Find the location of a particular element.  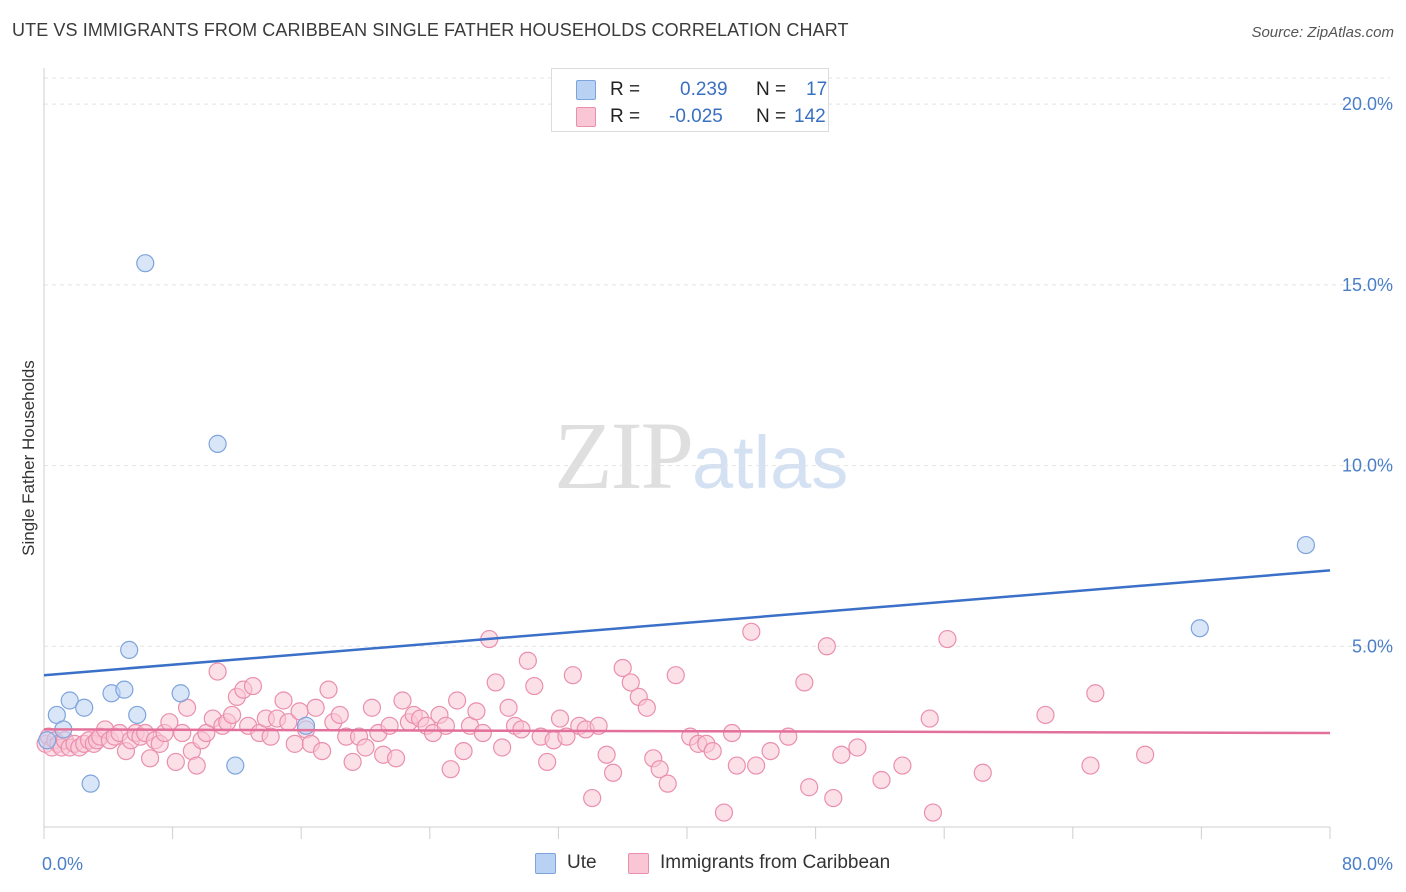

y-tick-label: 5.0% is located at coordinates (1372, 646).